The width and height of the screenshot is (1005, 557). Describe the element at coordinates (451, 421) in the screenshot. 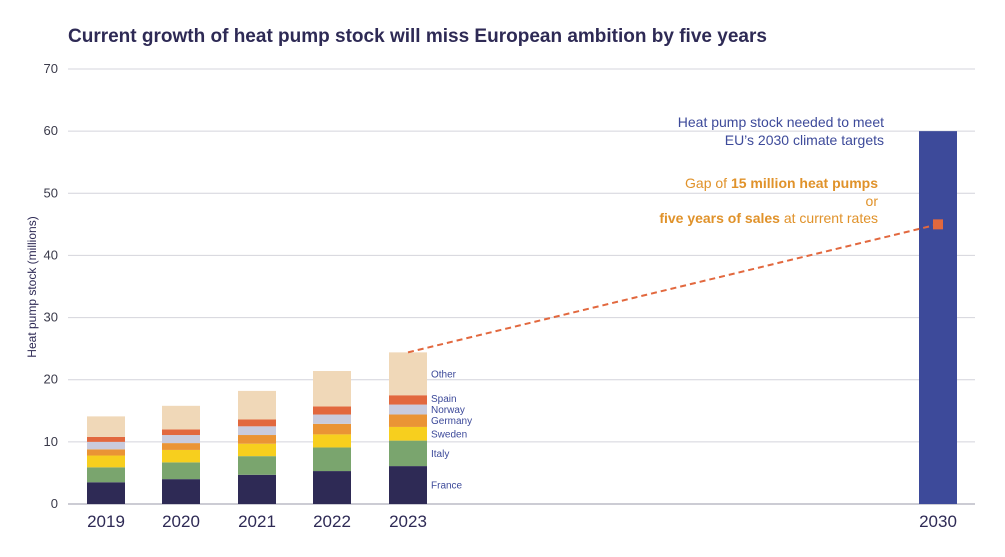

I see `series-label-germany: Germany` at that location.